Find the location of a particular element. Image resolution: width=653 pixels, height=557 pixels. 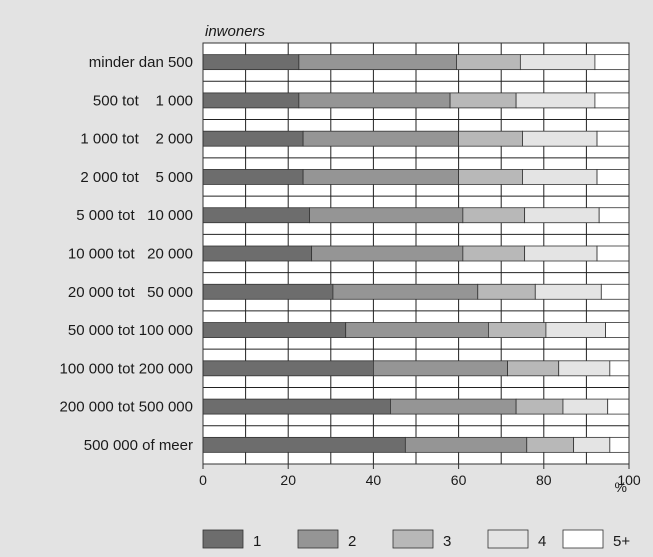

x-axis: 0 20 40 60 80 100 is located at coordinates (420, 476).